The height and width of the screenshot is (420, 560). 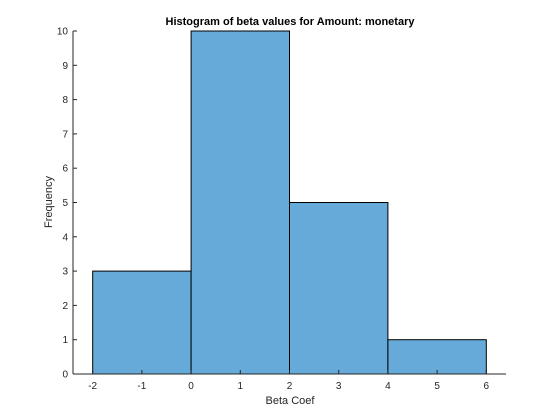 What do you see at coordinates (65, 134) in the screenshot?
I see `y-tick-label: 7` at bounding box center [65, 134].